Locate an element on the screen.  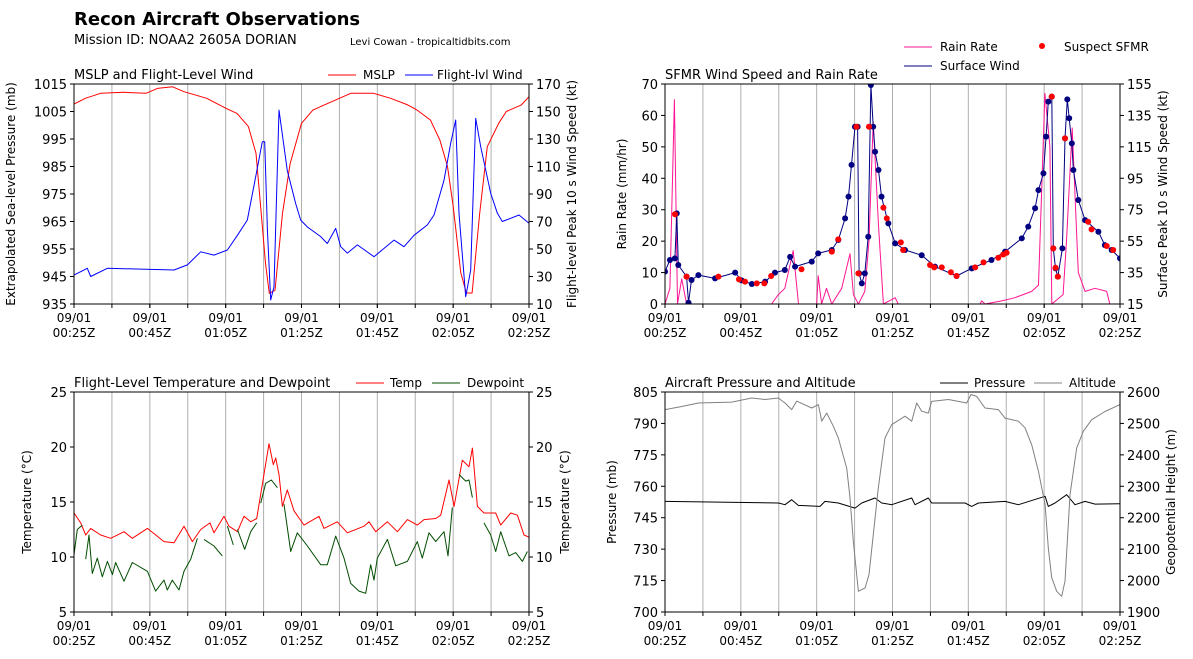
y-tick-label-right: 2400 is located at coordinates (1143, 456).